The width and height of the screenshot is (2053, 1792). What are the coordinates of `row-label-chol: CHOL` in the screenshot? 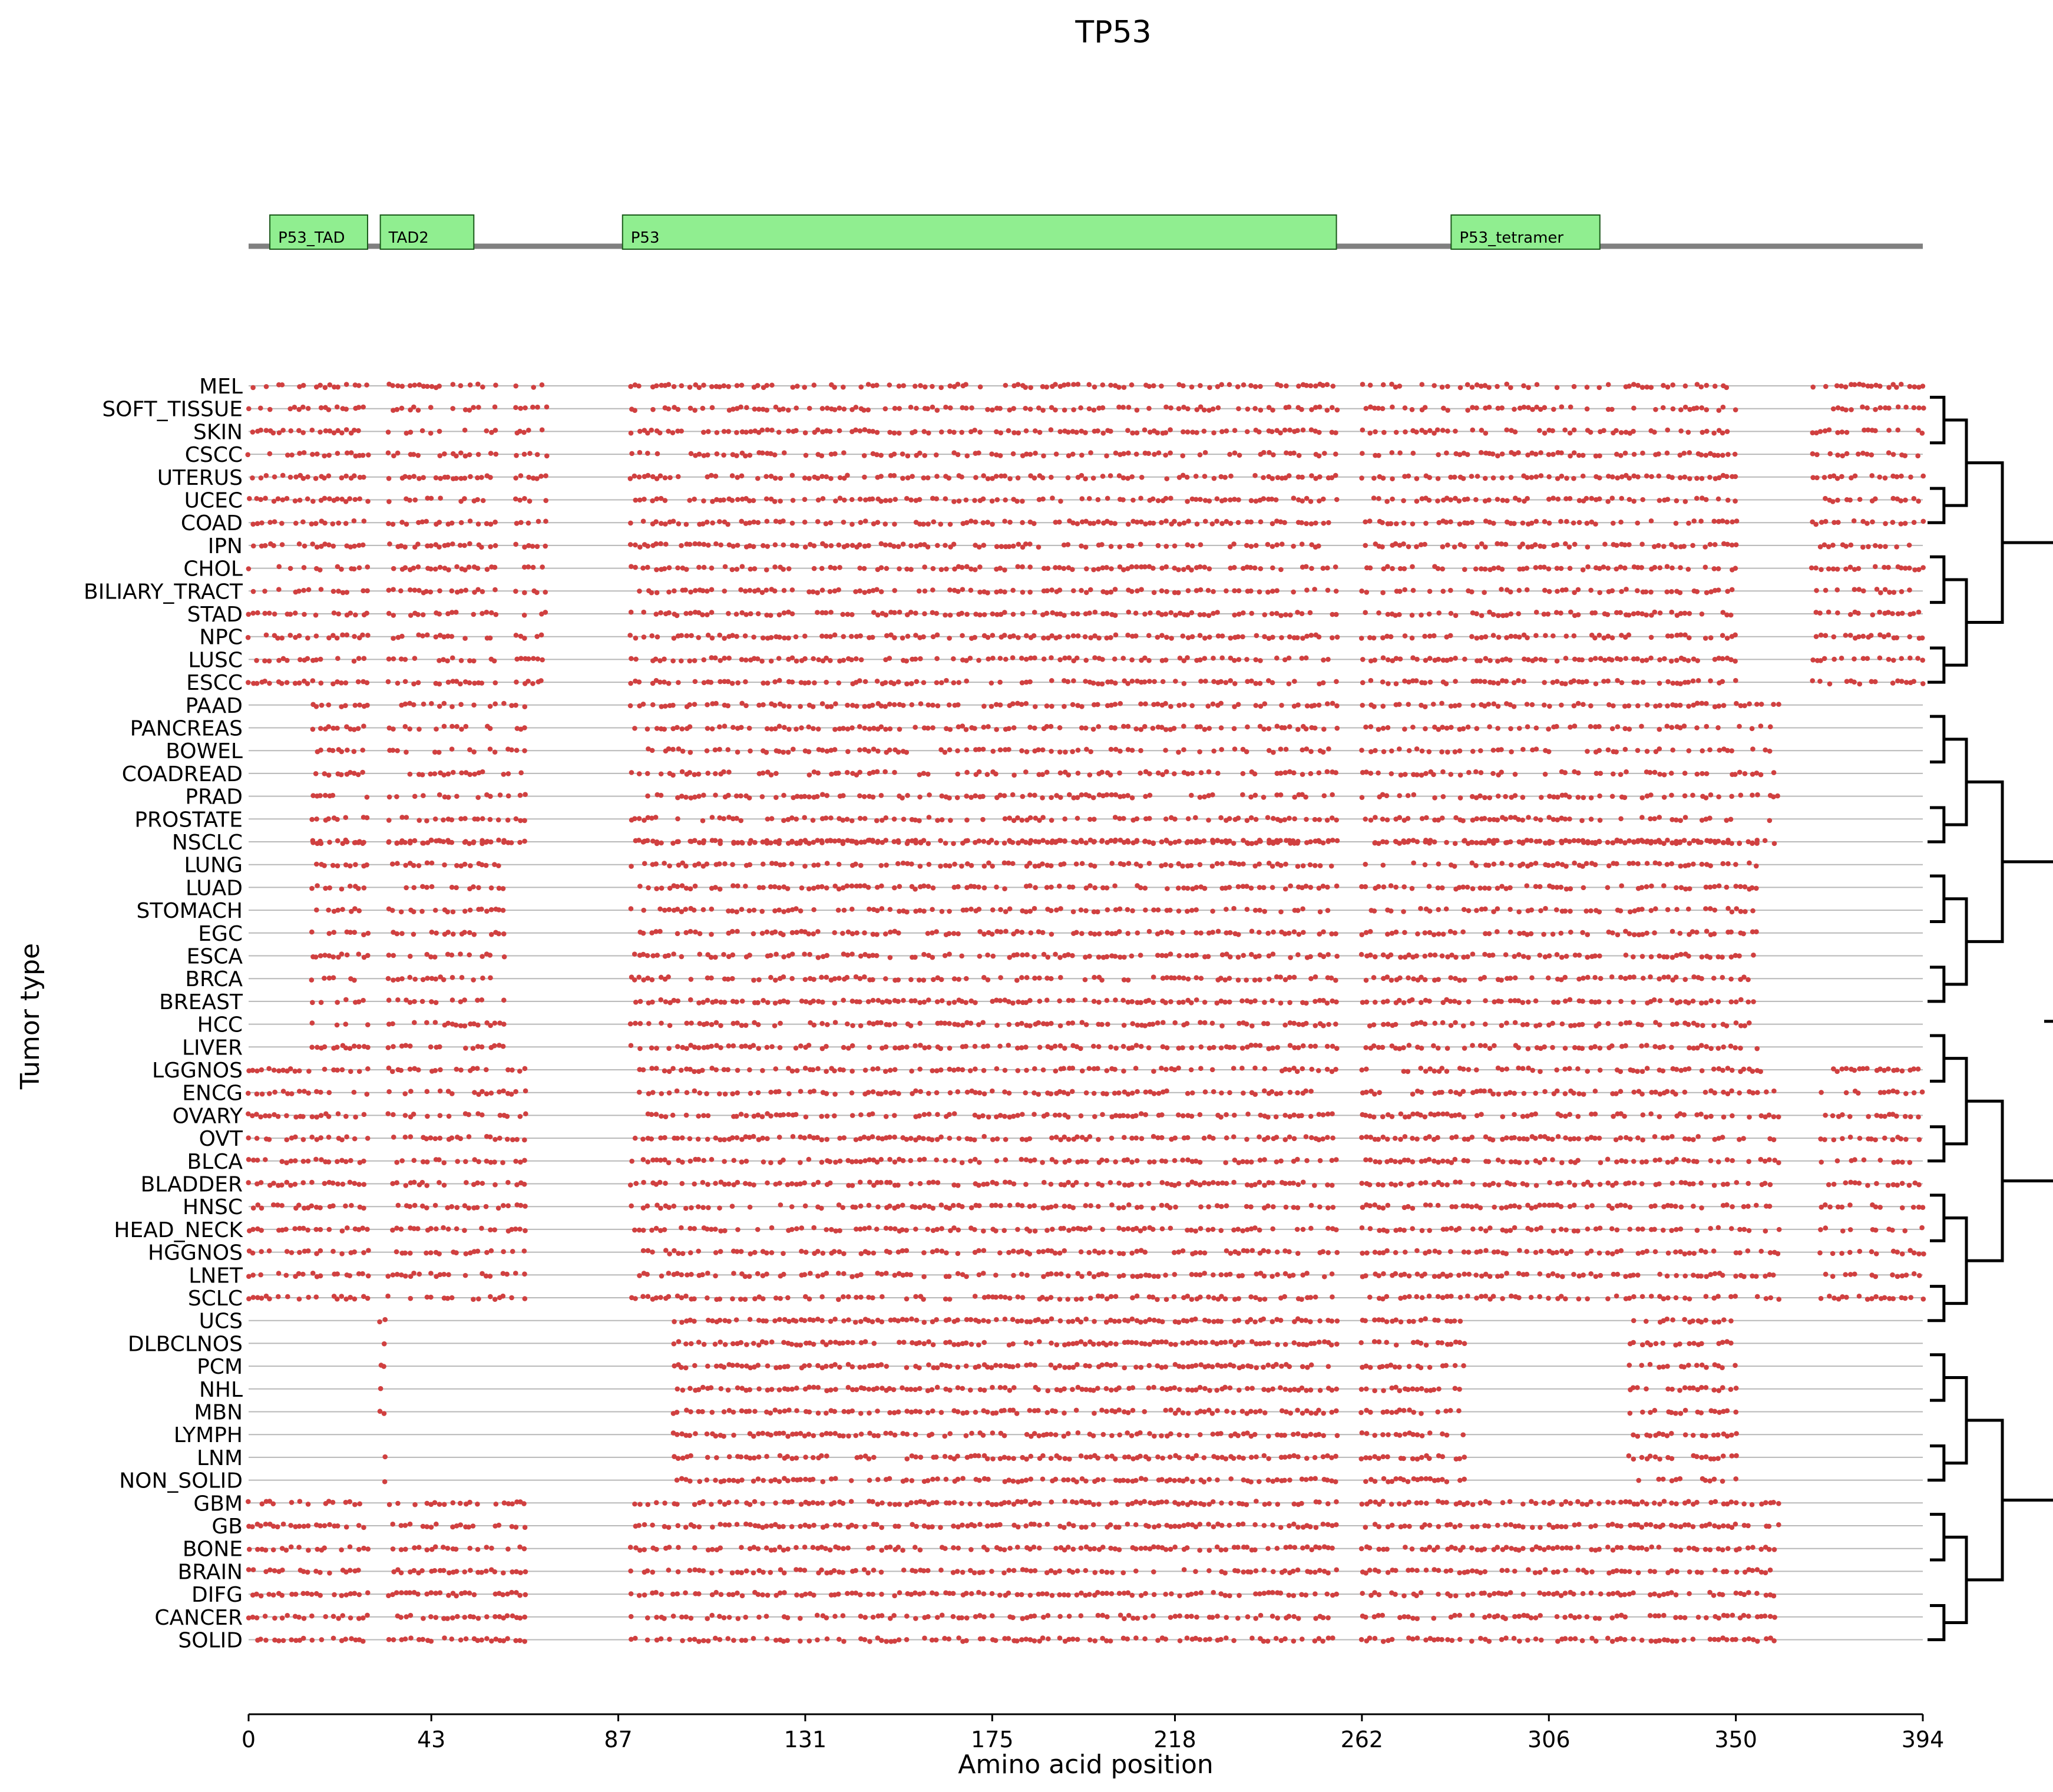 It's located at (213, 569).